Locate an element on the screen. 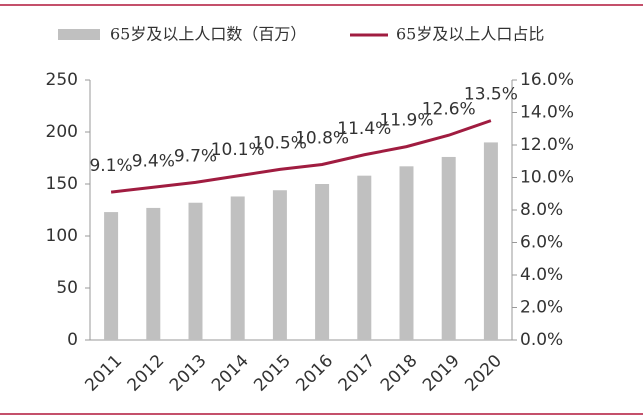 Image resolution: width=643 pixels, height=420 pixels. data-label: 10.1% is located at coordinates (238, 150).